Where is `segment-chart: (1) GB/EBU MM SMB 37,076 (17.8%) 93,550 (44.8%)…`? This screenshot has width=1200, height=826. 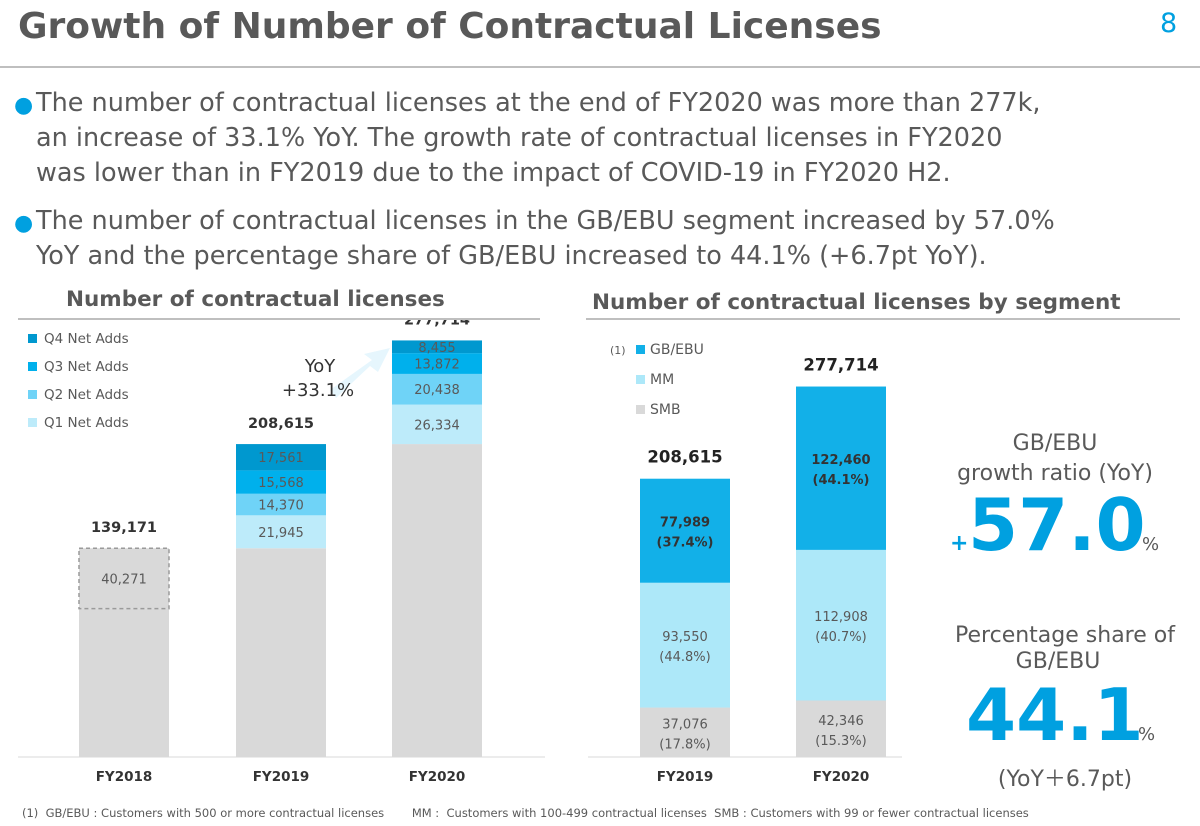
segment-chart: (1) GB/EBU MM SMB 37,076 (17.8%) 93,550 (44.8%)… is located at coordinates (745, 563).